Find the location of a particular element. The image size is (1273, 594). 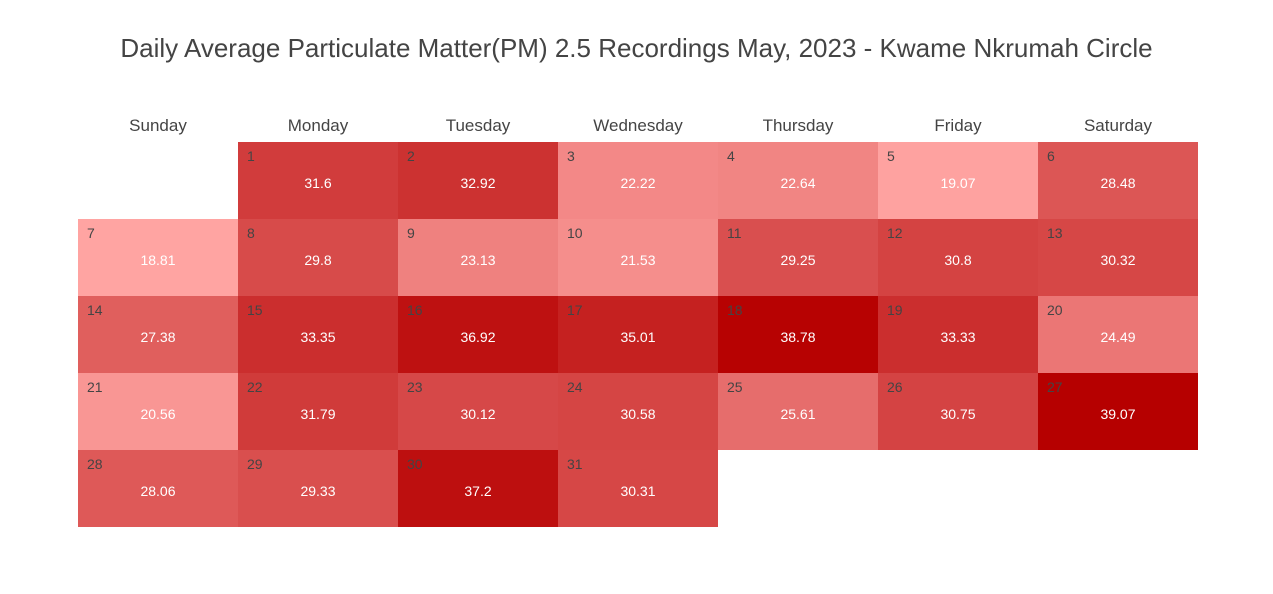

day-number: 5 is located at coordinates (891, 156).